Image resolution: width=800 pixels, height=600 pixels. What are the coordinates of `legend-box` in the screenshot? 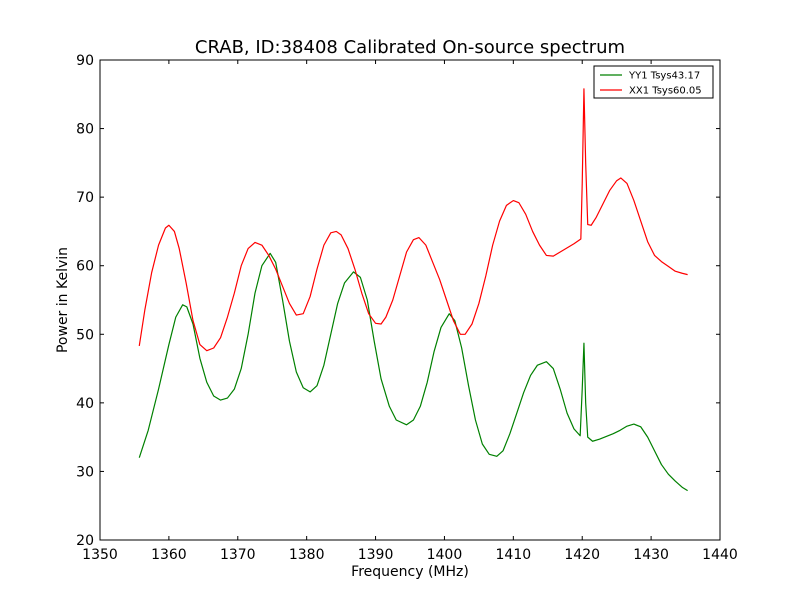 It's located at (653, 82).